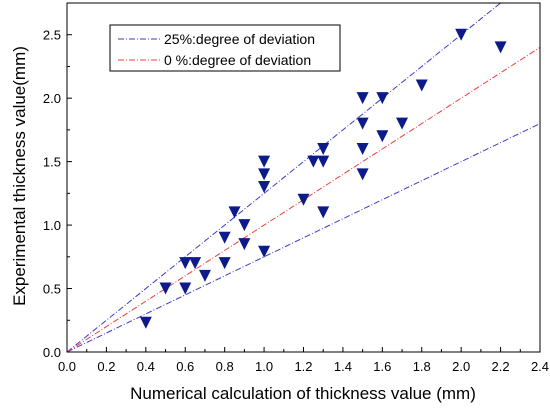  What do you see at coordinates (106, 366) in the screenshot?
I see `x-tick-label: 0.2` at bounding box center [106, 366].